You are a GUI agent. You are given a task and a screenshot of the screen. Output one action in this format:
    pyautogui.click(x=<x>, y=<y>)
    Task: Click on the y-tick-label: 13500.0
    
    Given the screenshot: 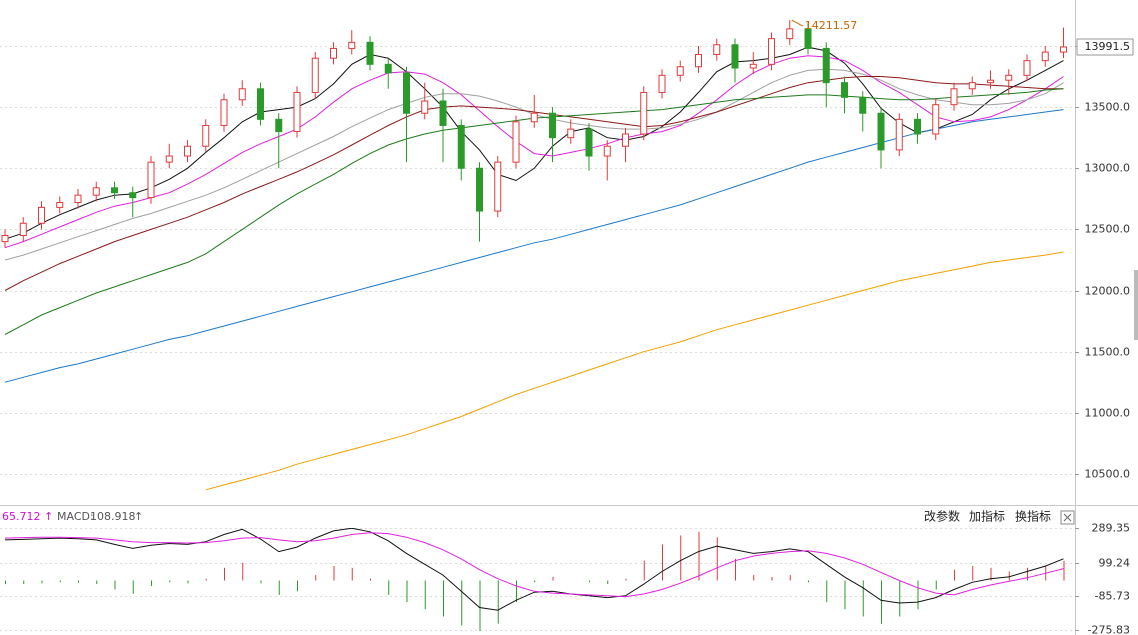 What is the action you would take?
    pyautogui.click(x=1108, y=107)
    